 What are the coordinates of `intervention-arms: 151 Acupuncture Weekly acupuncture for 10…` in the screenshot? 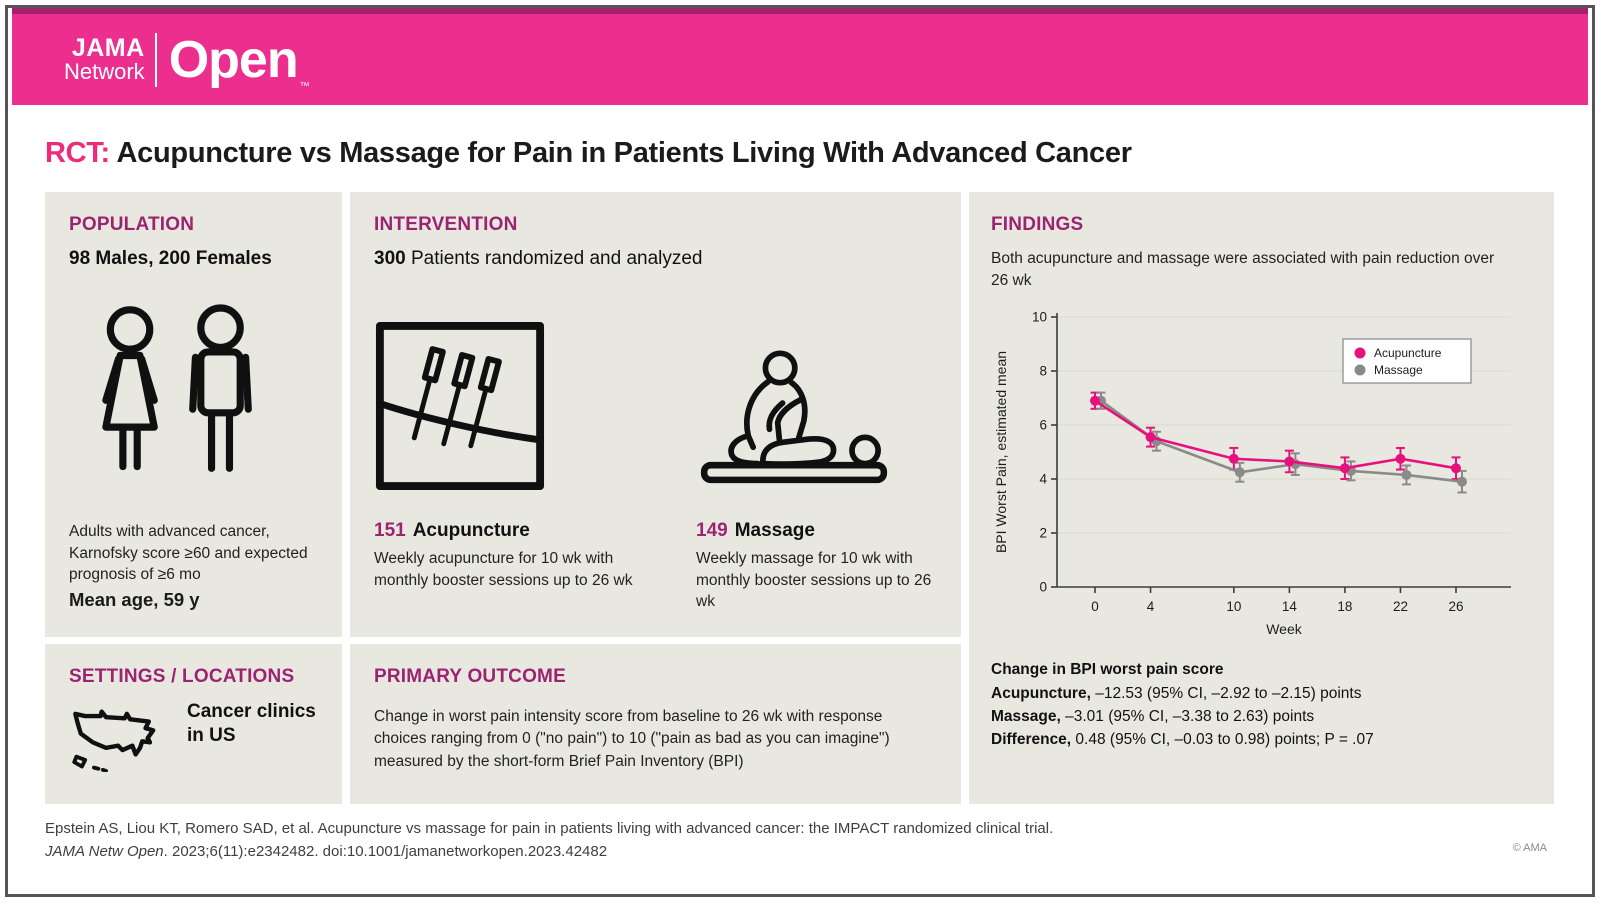 It's located at (655, 446).